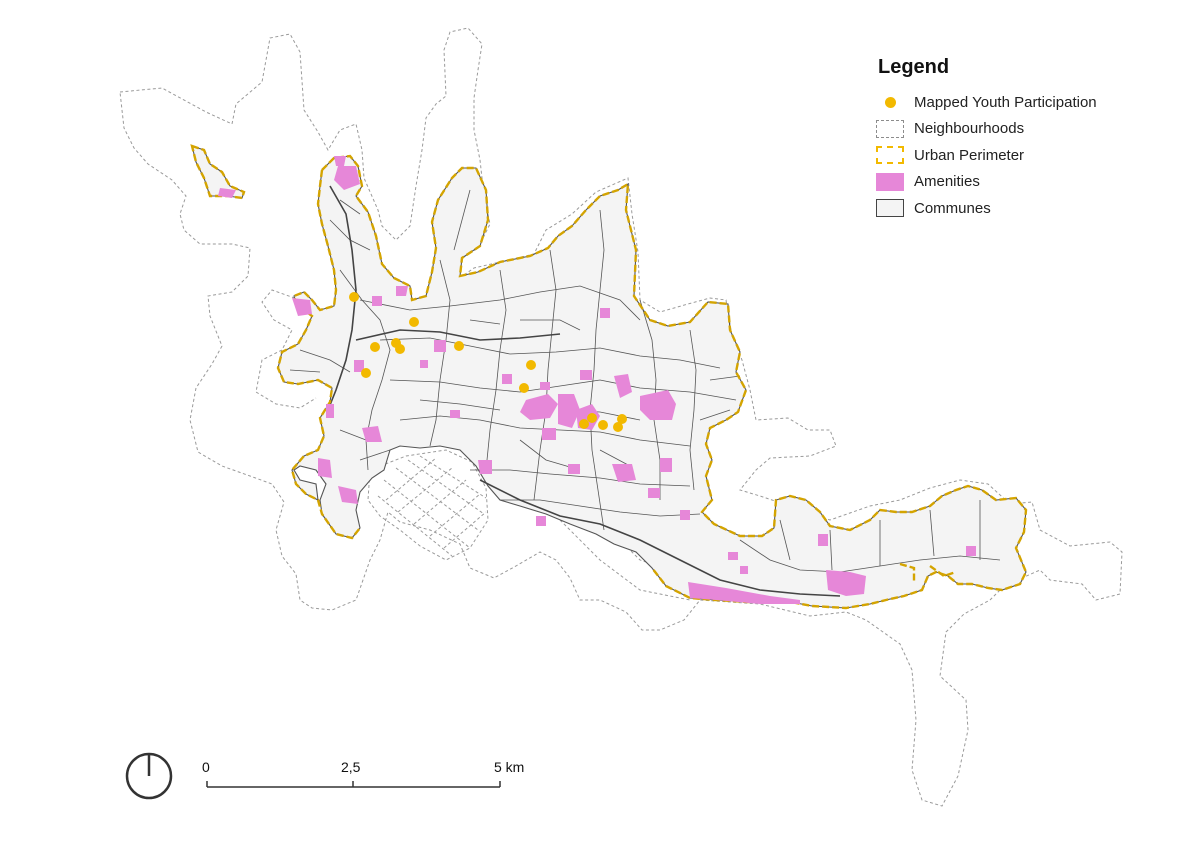  What do you see at coordinates (890, 102) in the screenshot?
I see `participation-point-icon` at bounding box center [890, 102].